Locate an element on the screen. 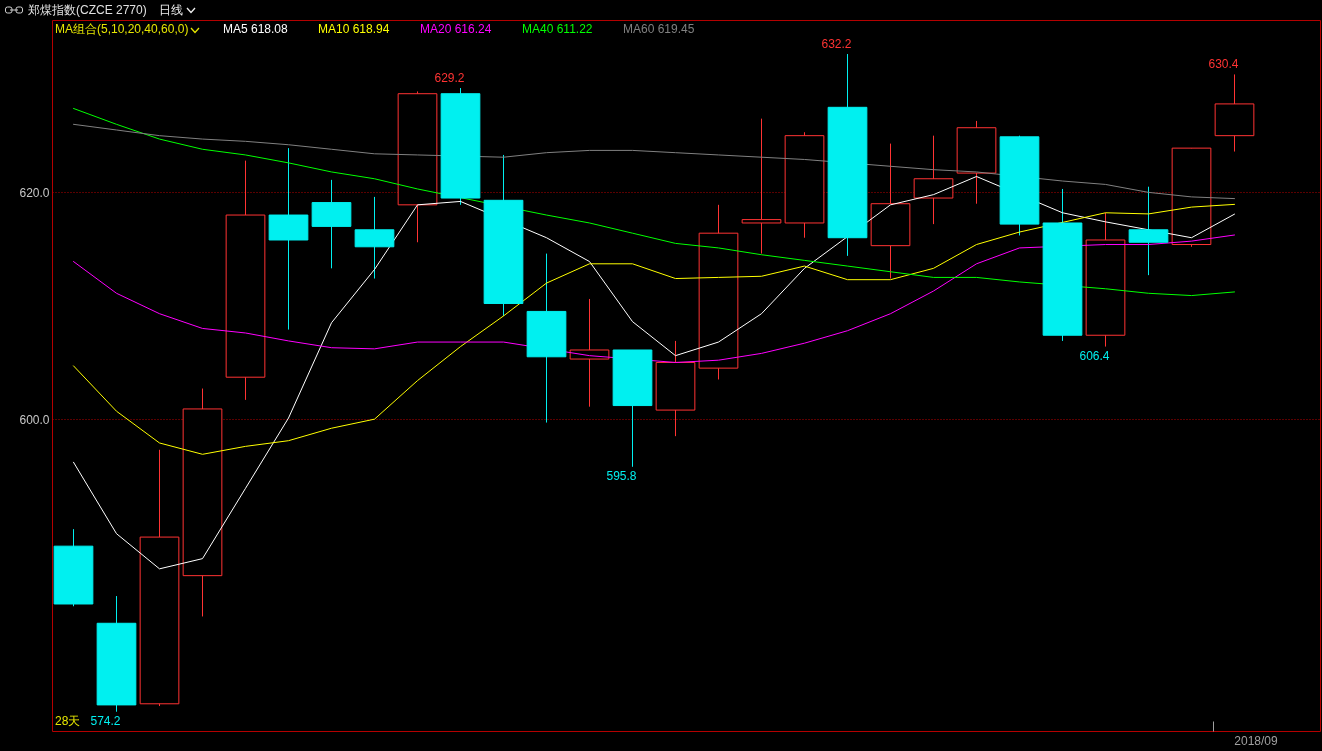 The image size is (1322, 751). text: MA40 611.22 is located at coordinates (557, 29).